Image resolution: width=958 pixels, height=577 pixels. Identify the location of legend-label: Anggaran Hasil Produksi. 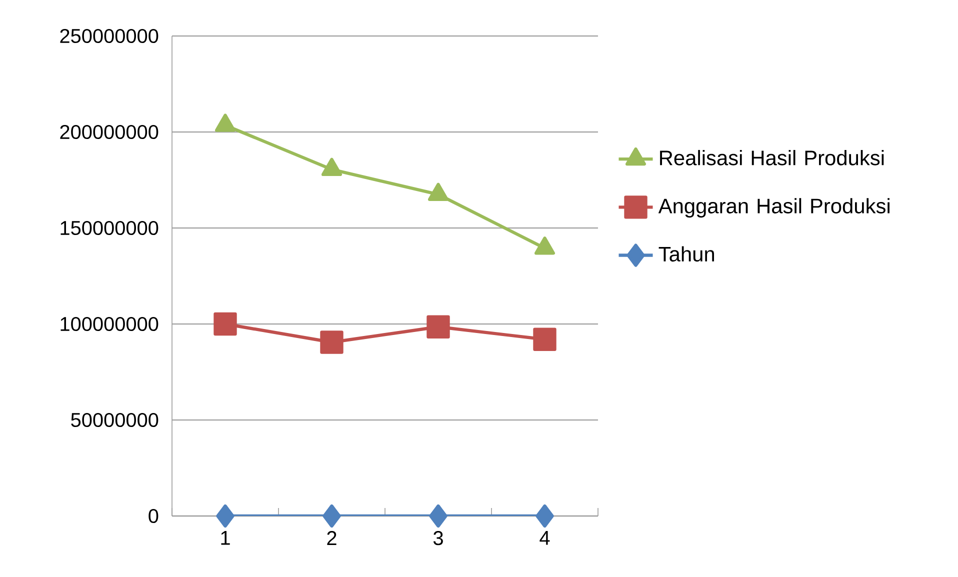
(774, 208).